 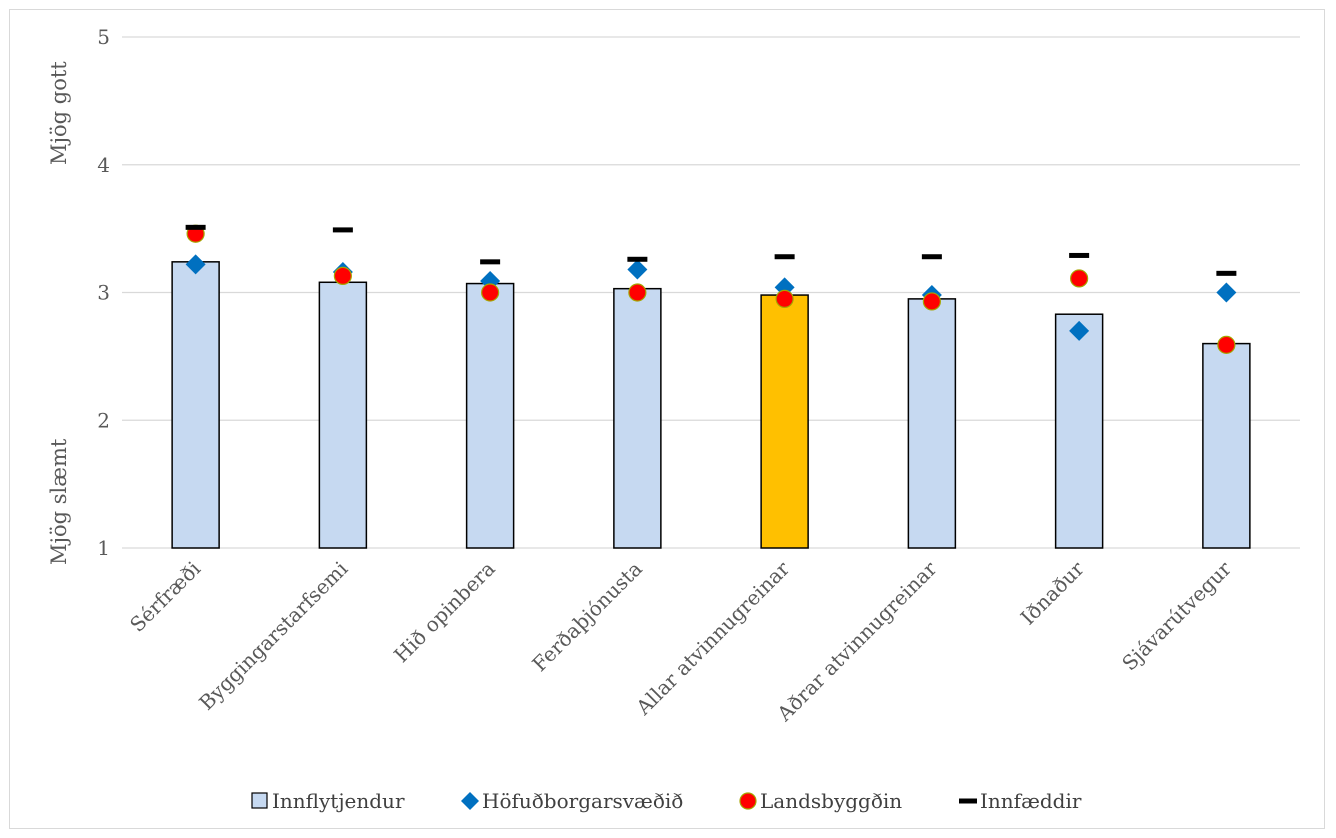 What do you see at coordinates (338, 801) in the screenshot?
I see `legend-label: Innflytjendur` at bounding box center [338, 801].